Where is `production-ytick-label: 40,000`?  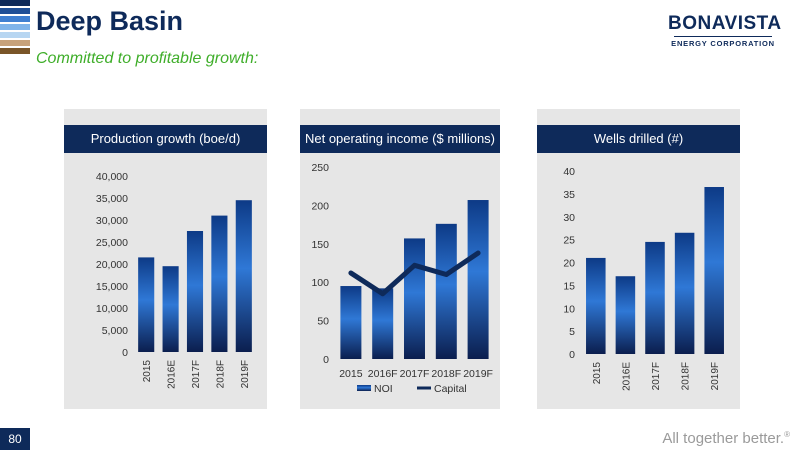
production-ytick-label: 40,000 is located at coordinates (112, 177).